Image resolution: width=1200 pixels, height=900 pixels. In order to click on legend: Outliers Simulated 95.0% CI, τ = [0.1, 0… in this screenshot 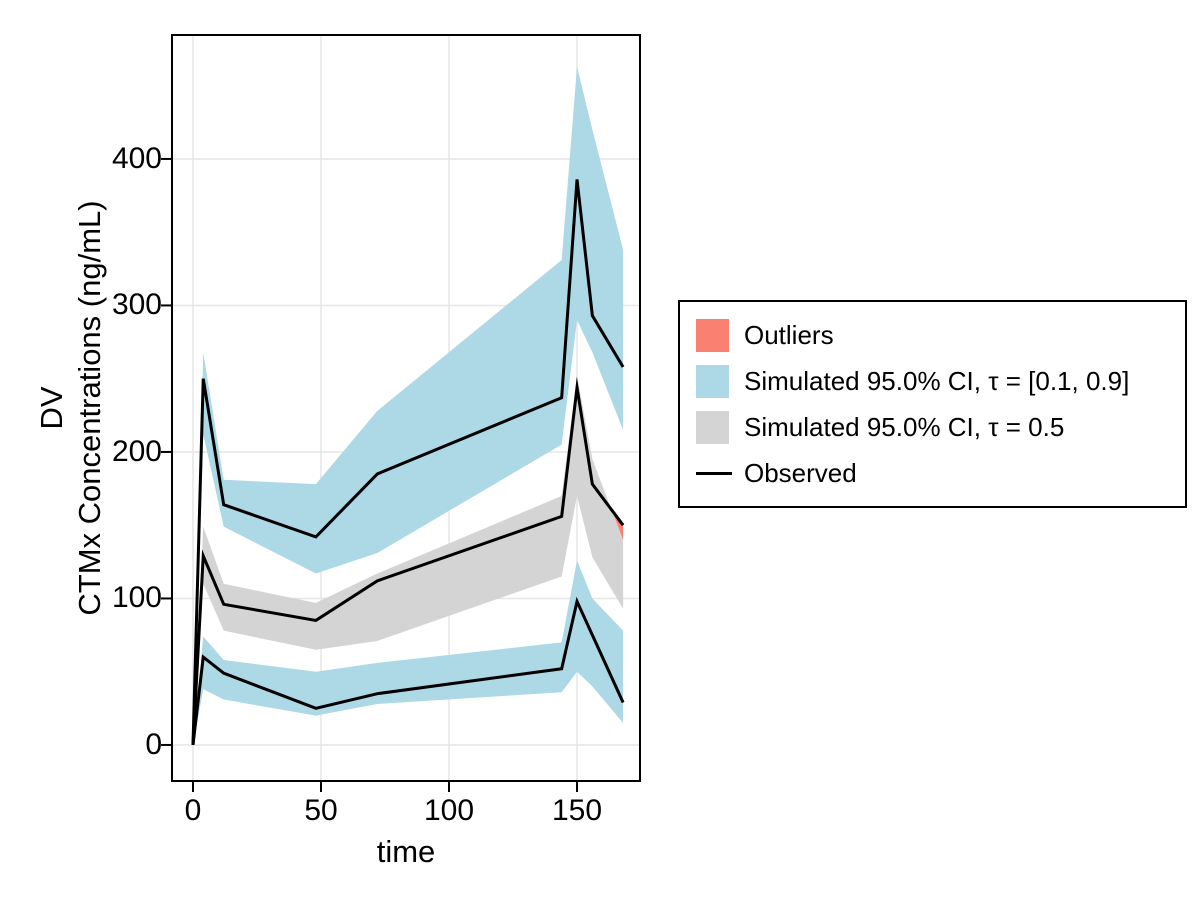, I will do `click(932, 404)`.